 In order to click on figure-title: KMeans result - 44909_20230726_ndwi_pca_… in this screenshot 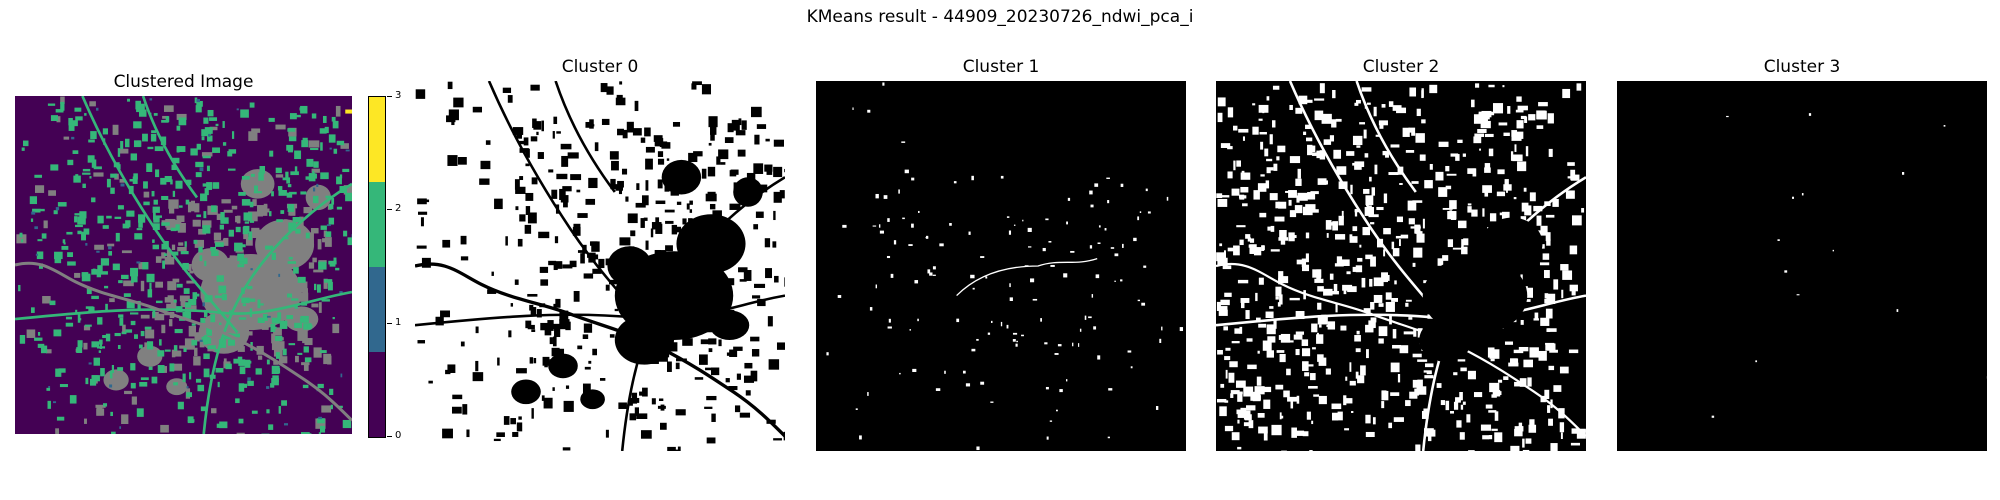, I will do `click(1000, 17)`.